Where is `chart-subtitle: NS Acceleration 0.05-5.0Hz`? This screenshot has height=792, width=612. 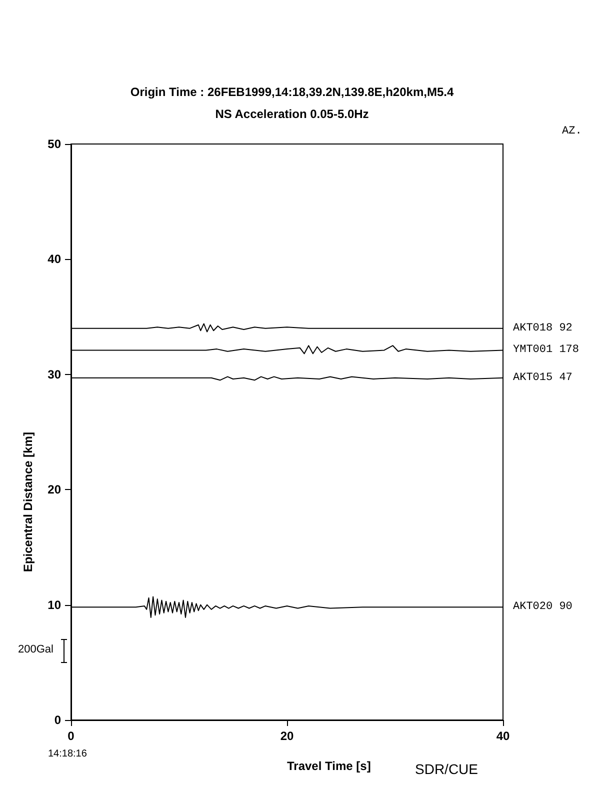 chart-subtitle: NS Acceleration 0.05-5.0Hz is located at coordinates (292, 114).